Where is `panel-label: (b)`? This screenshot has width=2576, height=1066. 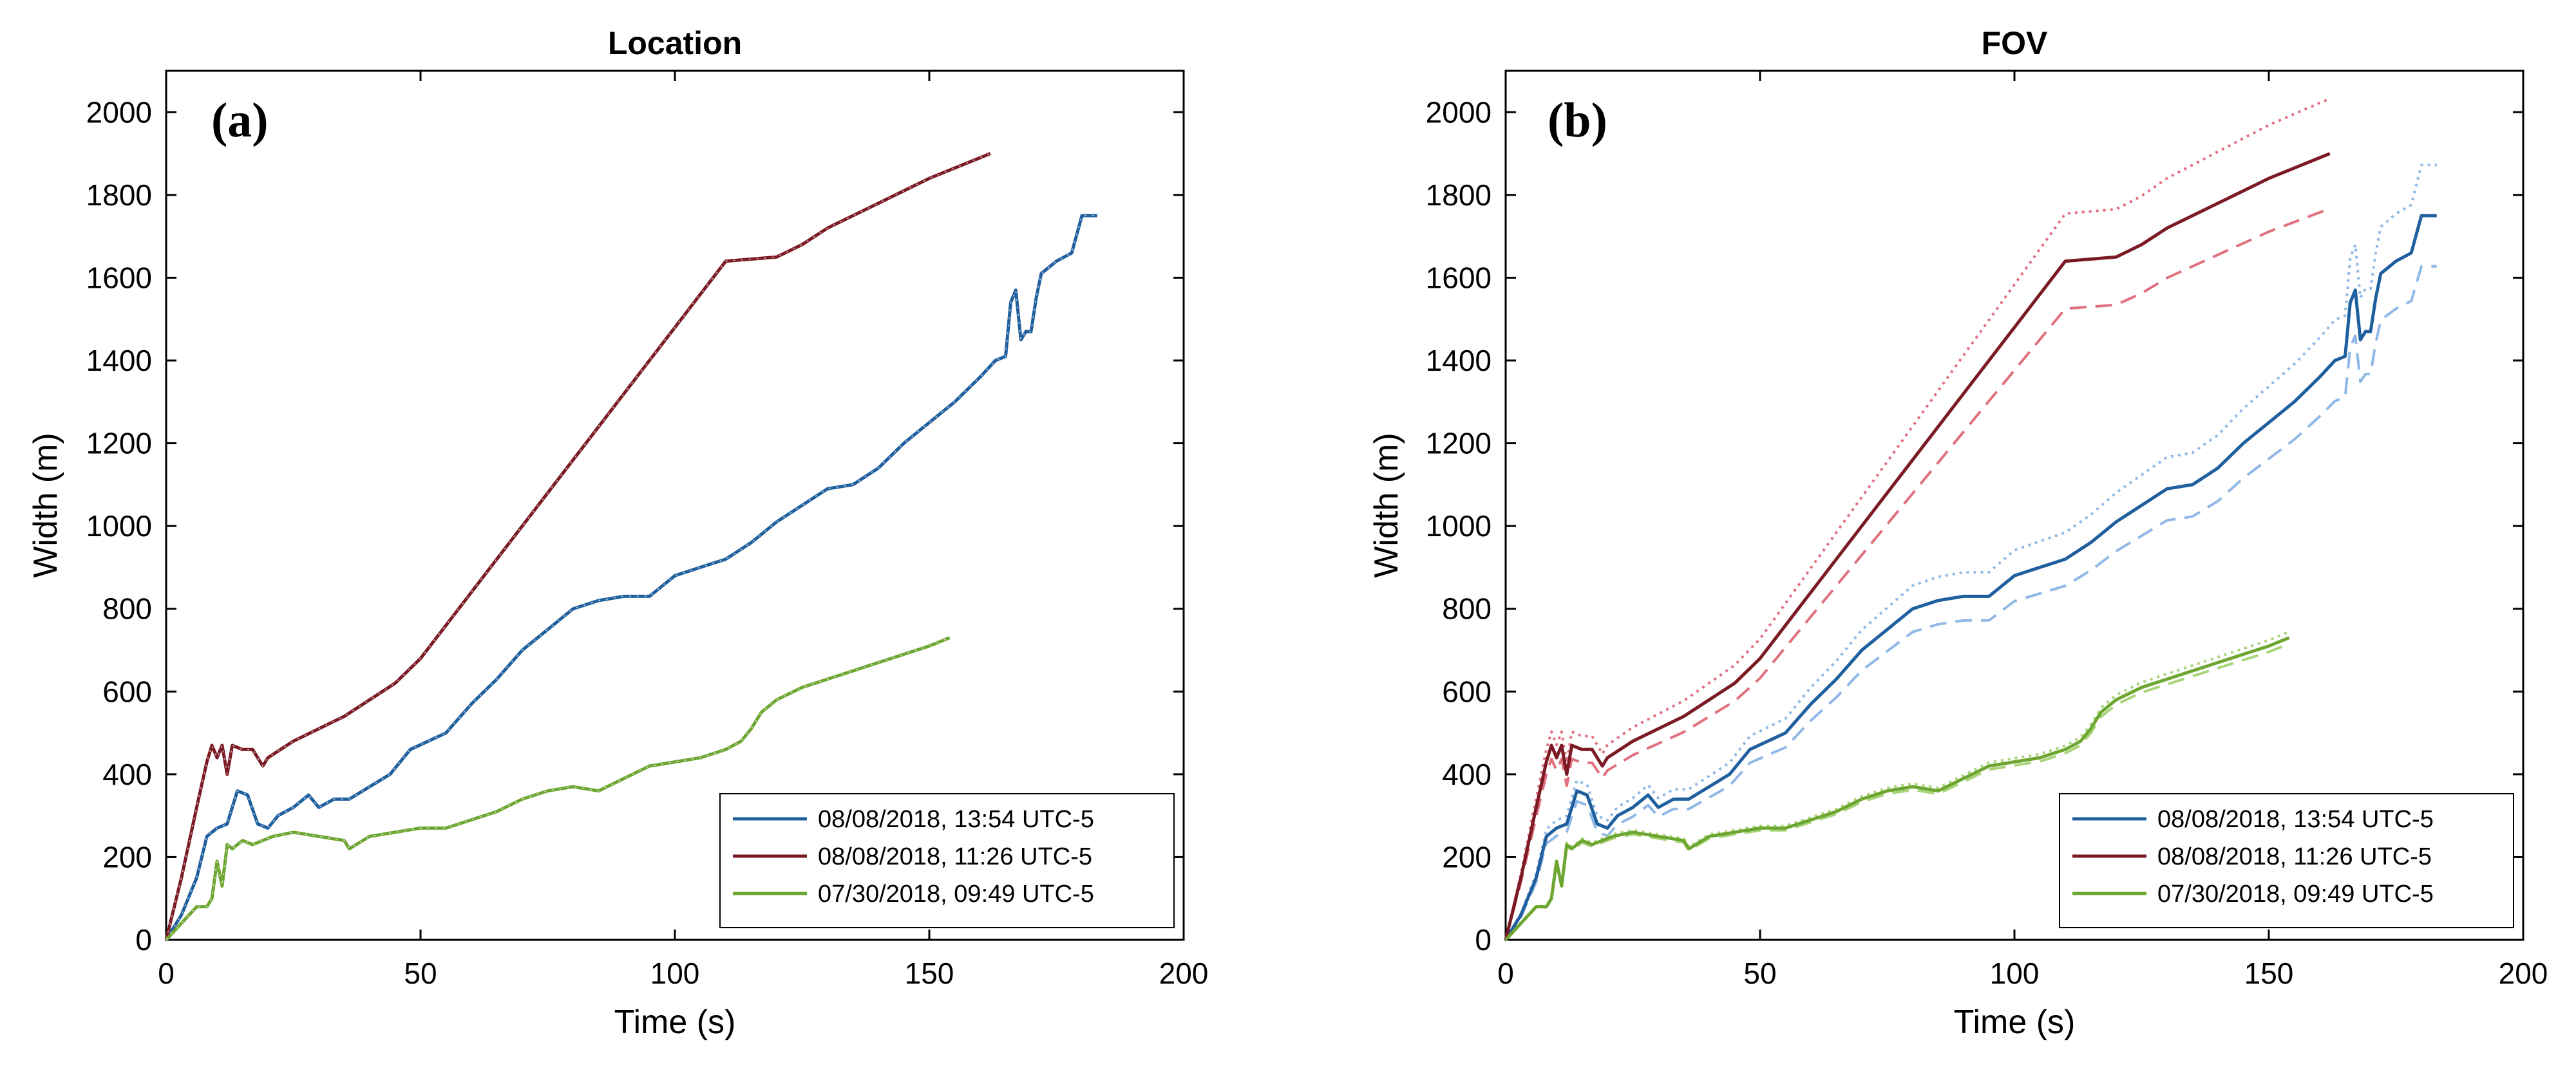 panel-label: (b) is located at coordinates (1578, 120).